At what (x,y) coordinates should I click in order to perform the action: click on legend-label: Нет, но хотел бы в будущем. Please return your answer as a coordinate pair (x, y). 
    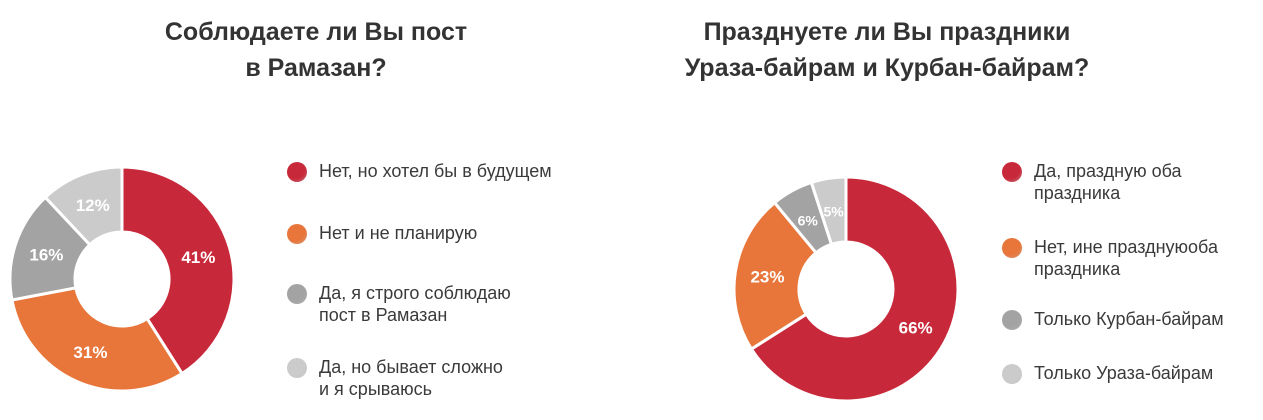
    Looking at the image, I should click on (435, 171).